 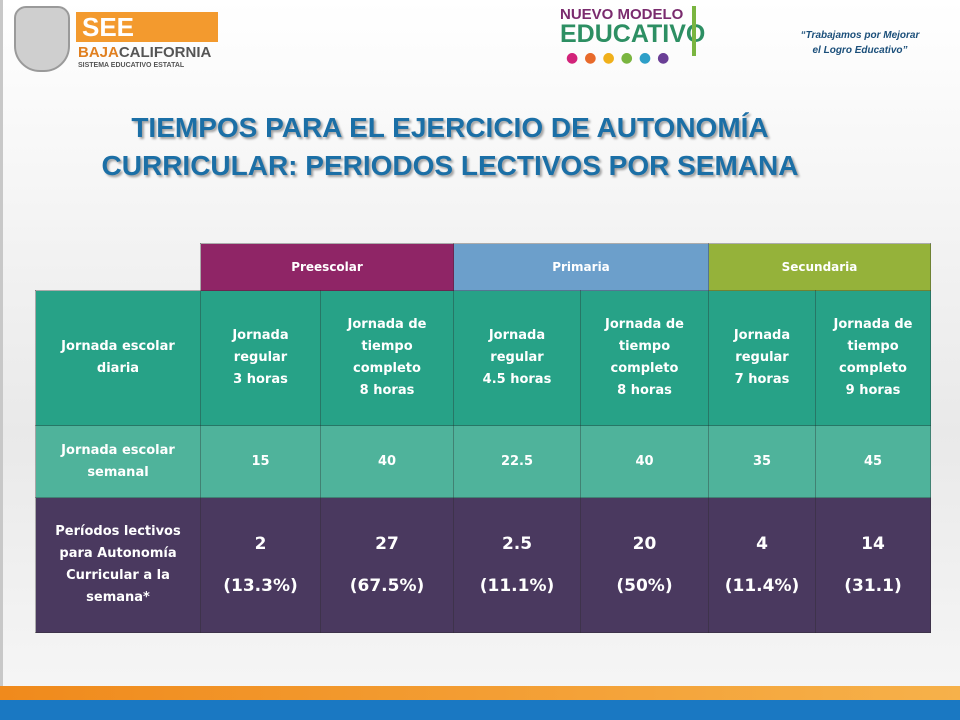 I want to click on cell-line: (13.3%), so click(x=260, y=586).